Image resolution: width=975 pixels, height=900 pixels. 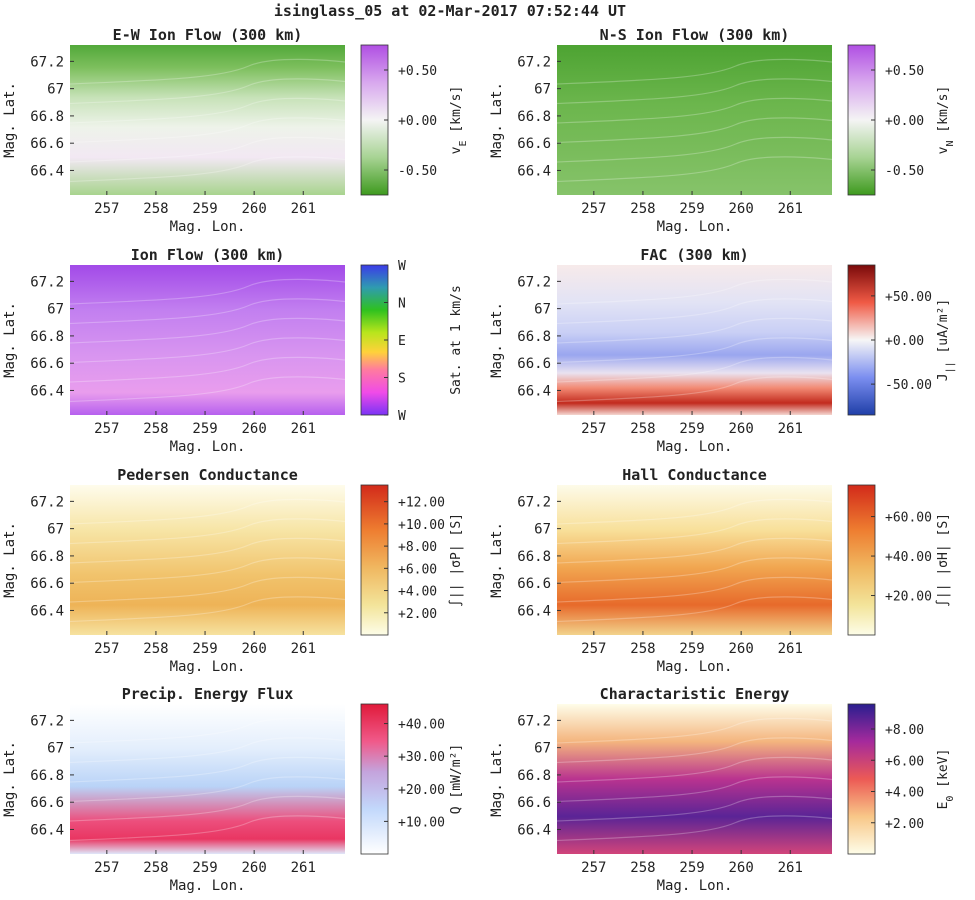 I want to click on colorbar-label: Sat. at 1 km/s, so click(x=456, y=340).